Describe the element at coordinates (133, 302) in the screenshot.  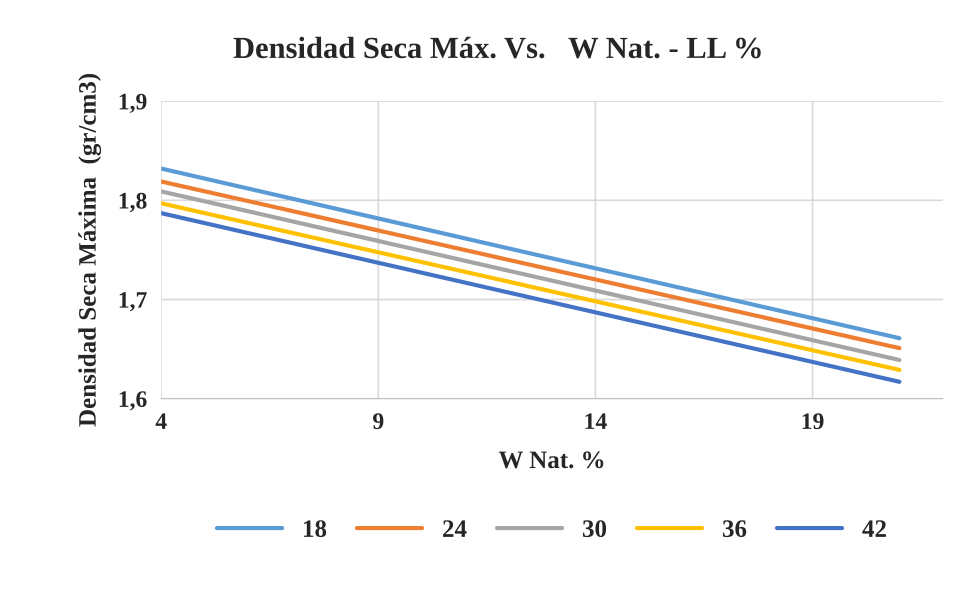
I see `y-tick-label: 1,7` at that location.